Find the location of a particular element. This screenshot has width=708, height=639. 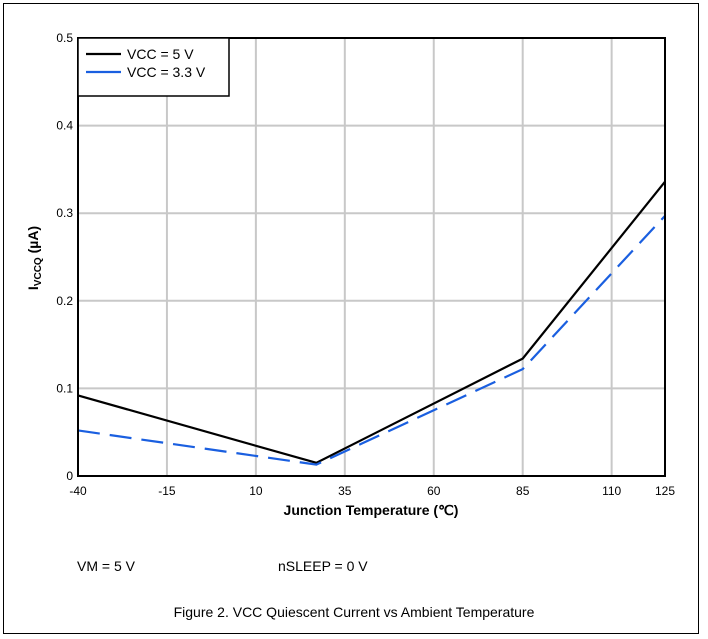

x-tick-label: 125 is located at coordinates (665, 491).